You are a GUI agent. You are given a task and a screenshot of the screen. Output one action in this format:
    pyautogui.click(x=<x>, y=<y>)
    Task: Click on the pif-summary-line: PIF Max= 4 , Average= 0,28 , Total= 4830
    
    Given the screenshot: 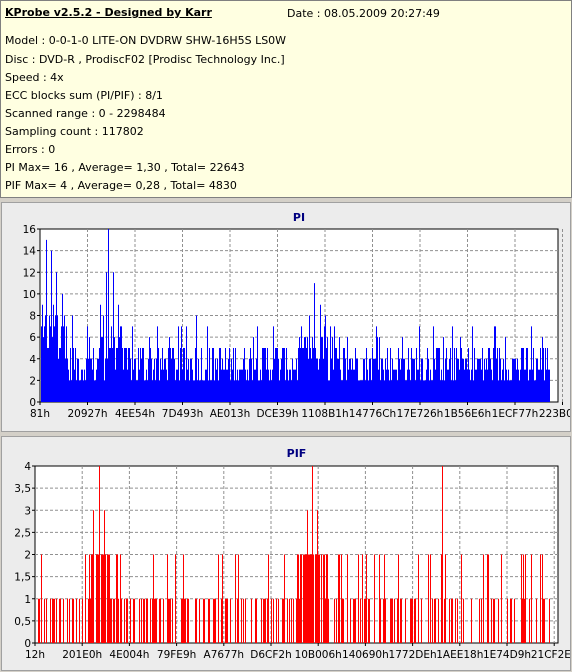 What is the action you would take?
    pyautogui.click(x=121, y=185)
    